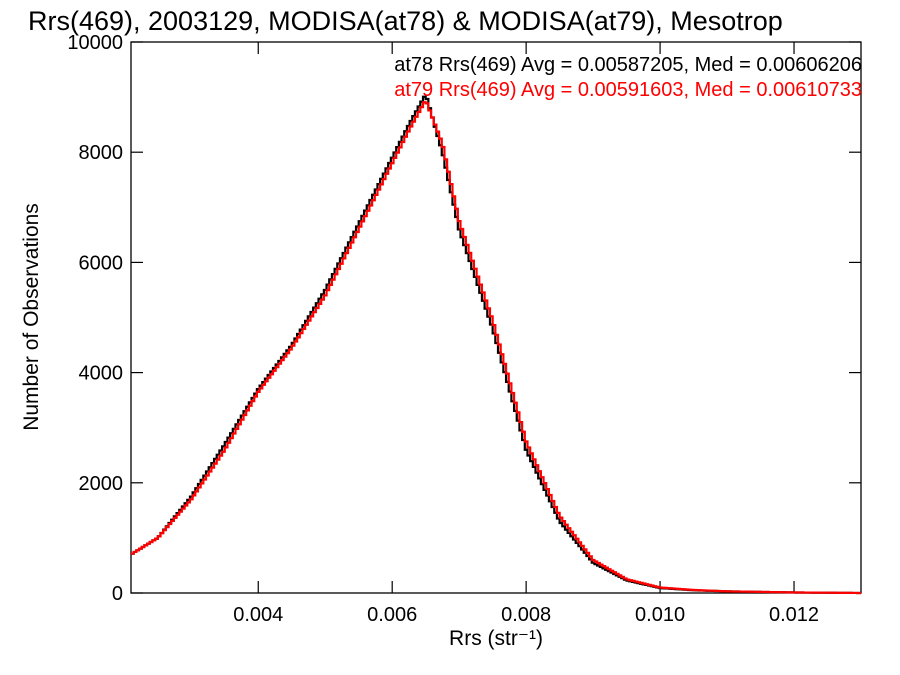 The image size is (900, 675). What do you see at coordinates (117, 594) in the screenshot?
I see `y-tick-label: 0` at bounding box center [117, 594].